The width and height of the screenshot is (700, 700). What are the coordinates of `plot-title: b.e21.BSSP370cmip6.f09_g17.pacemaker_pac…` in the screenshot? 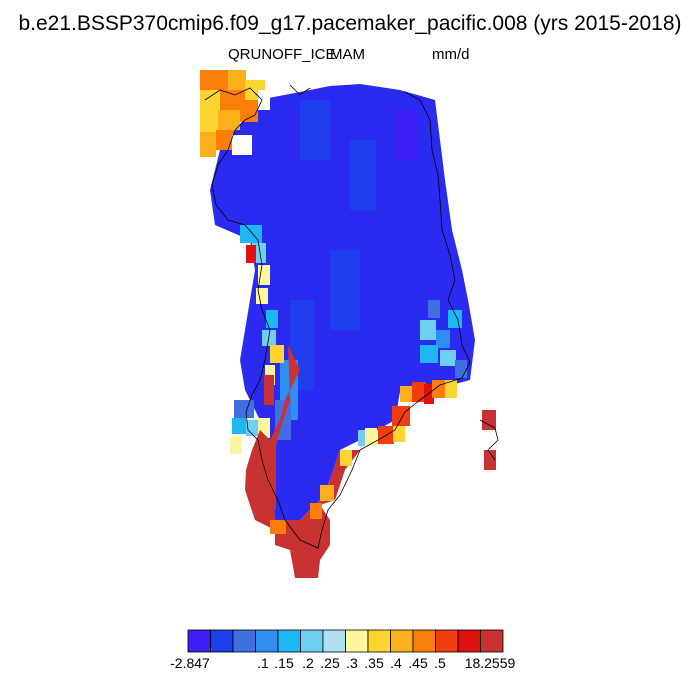 It's located at (350, 23).